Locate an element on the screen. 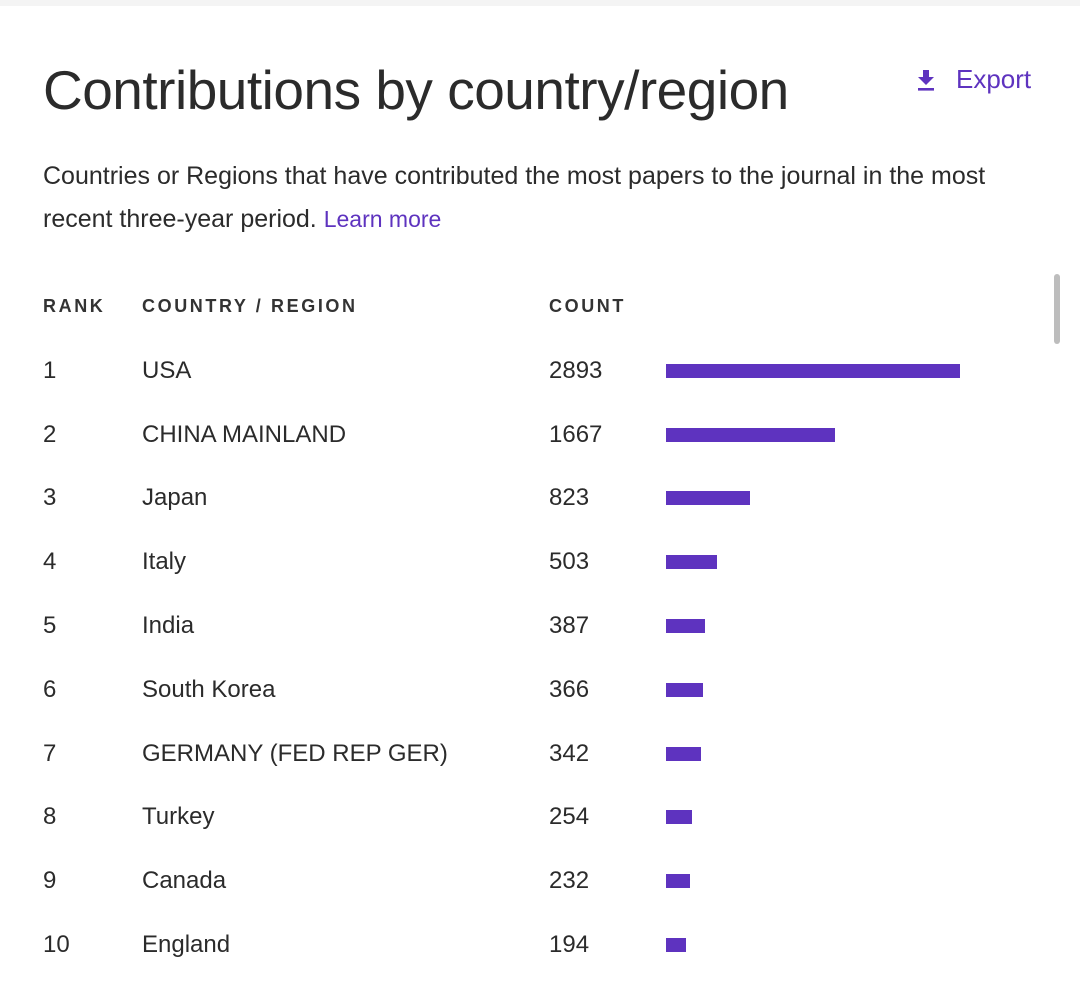 This screenshot has width=1080, height=1000. column-header-count: COUNT is located at coordinates (587, 306).